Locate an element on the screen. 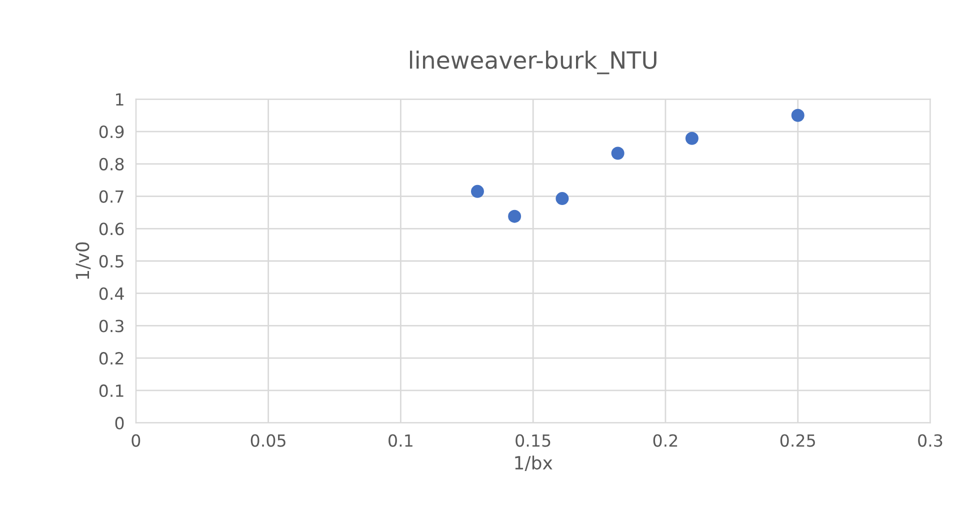 The height and width of the screenshot is (522, 964). x-axis-title: 1/bx is located at coordinates (533, 464).